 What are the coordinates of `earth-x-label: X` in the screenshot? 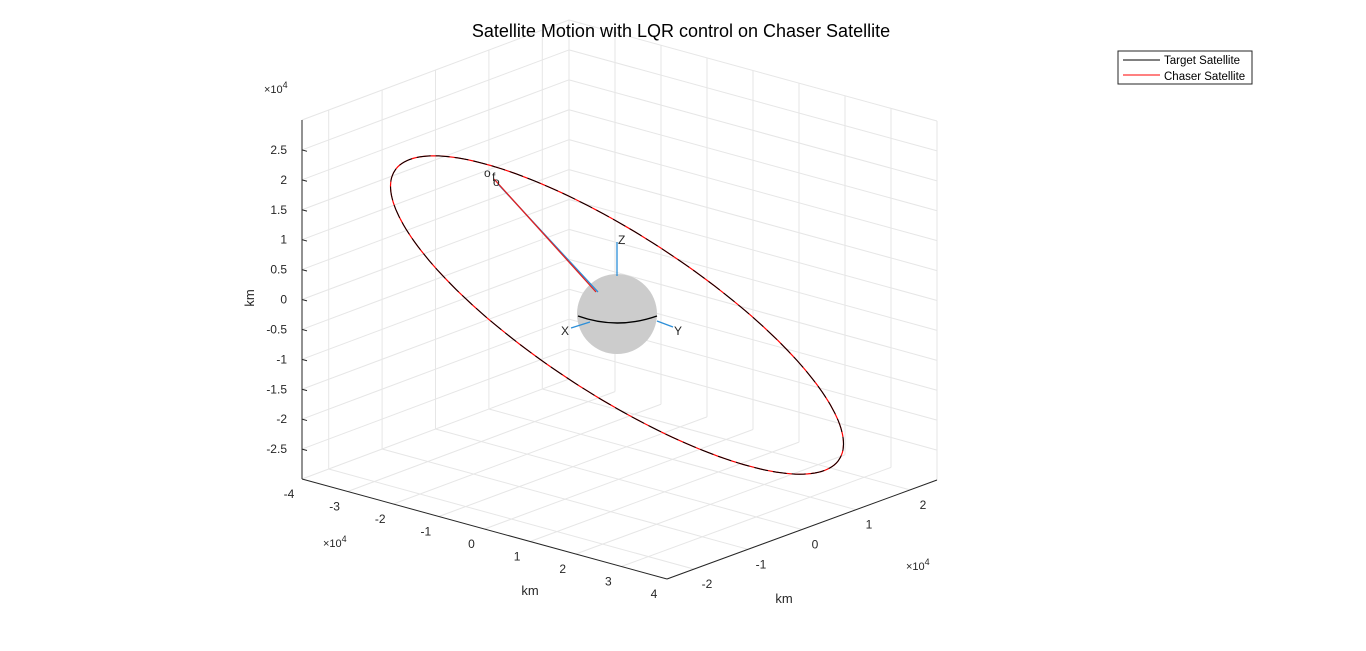 It's located at (565, 331).